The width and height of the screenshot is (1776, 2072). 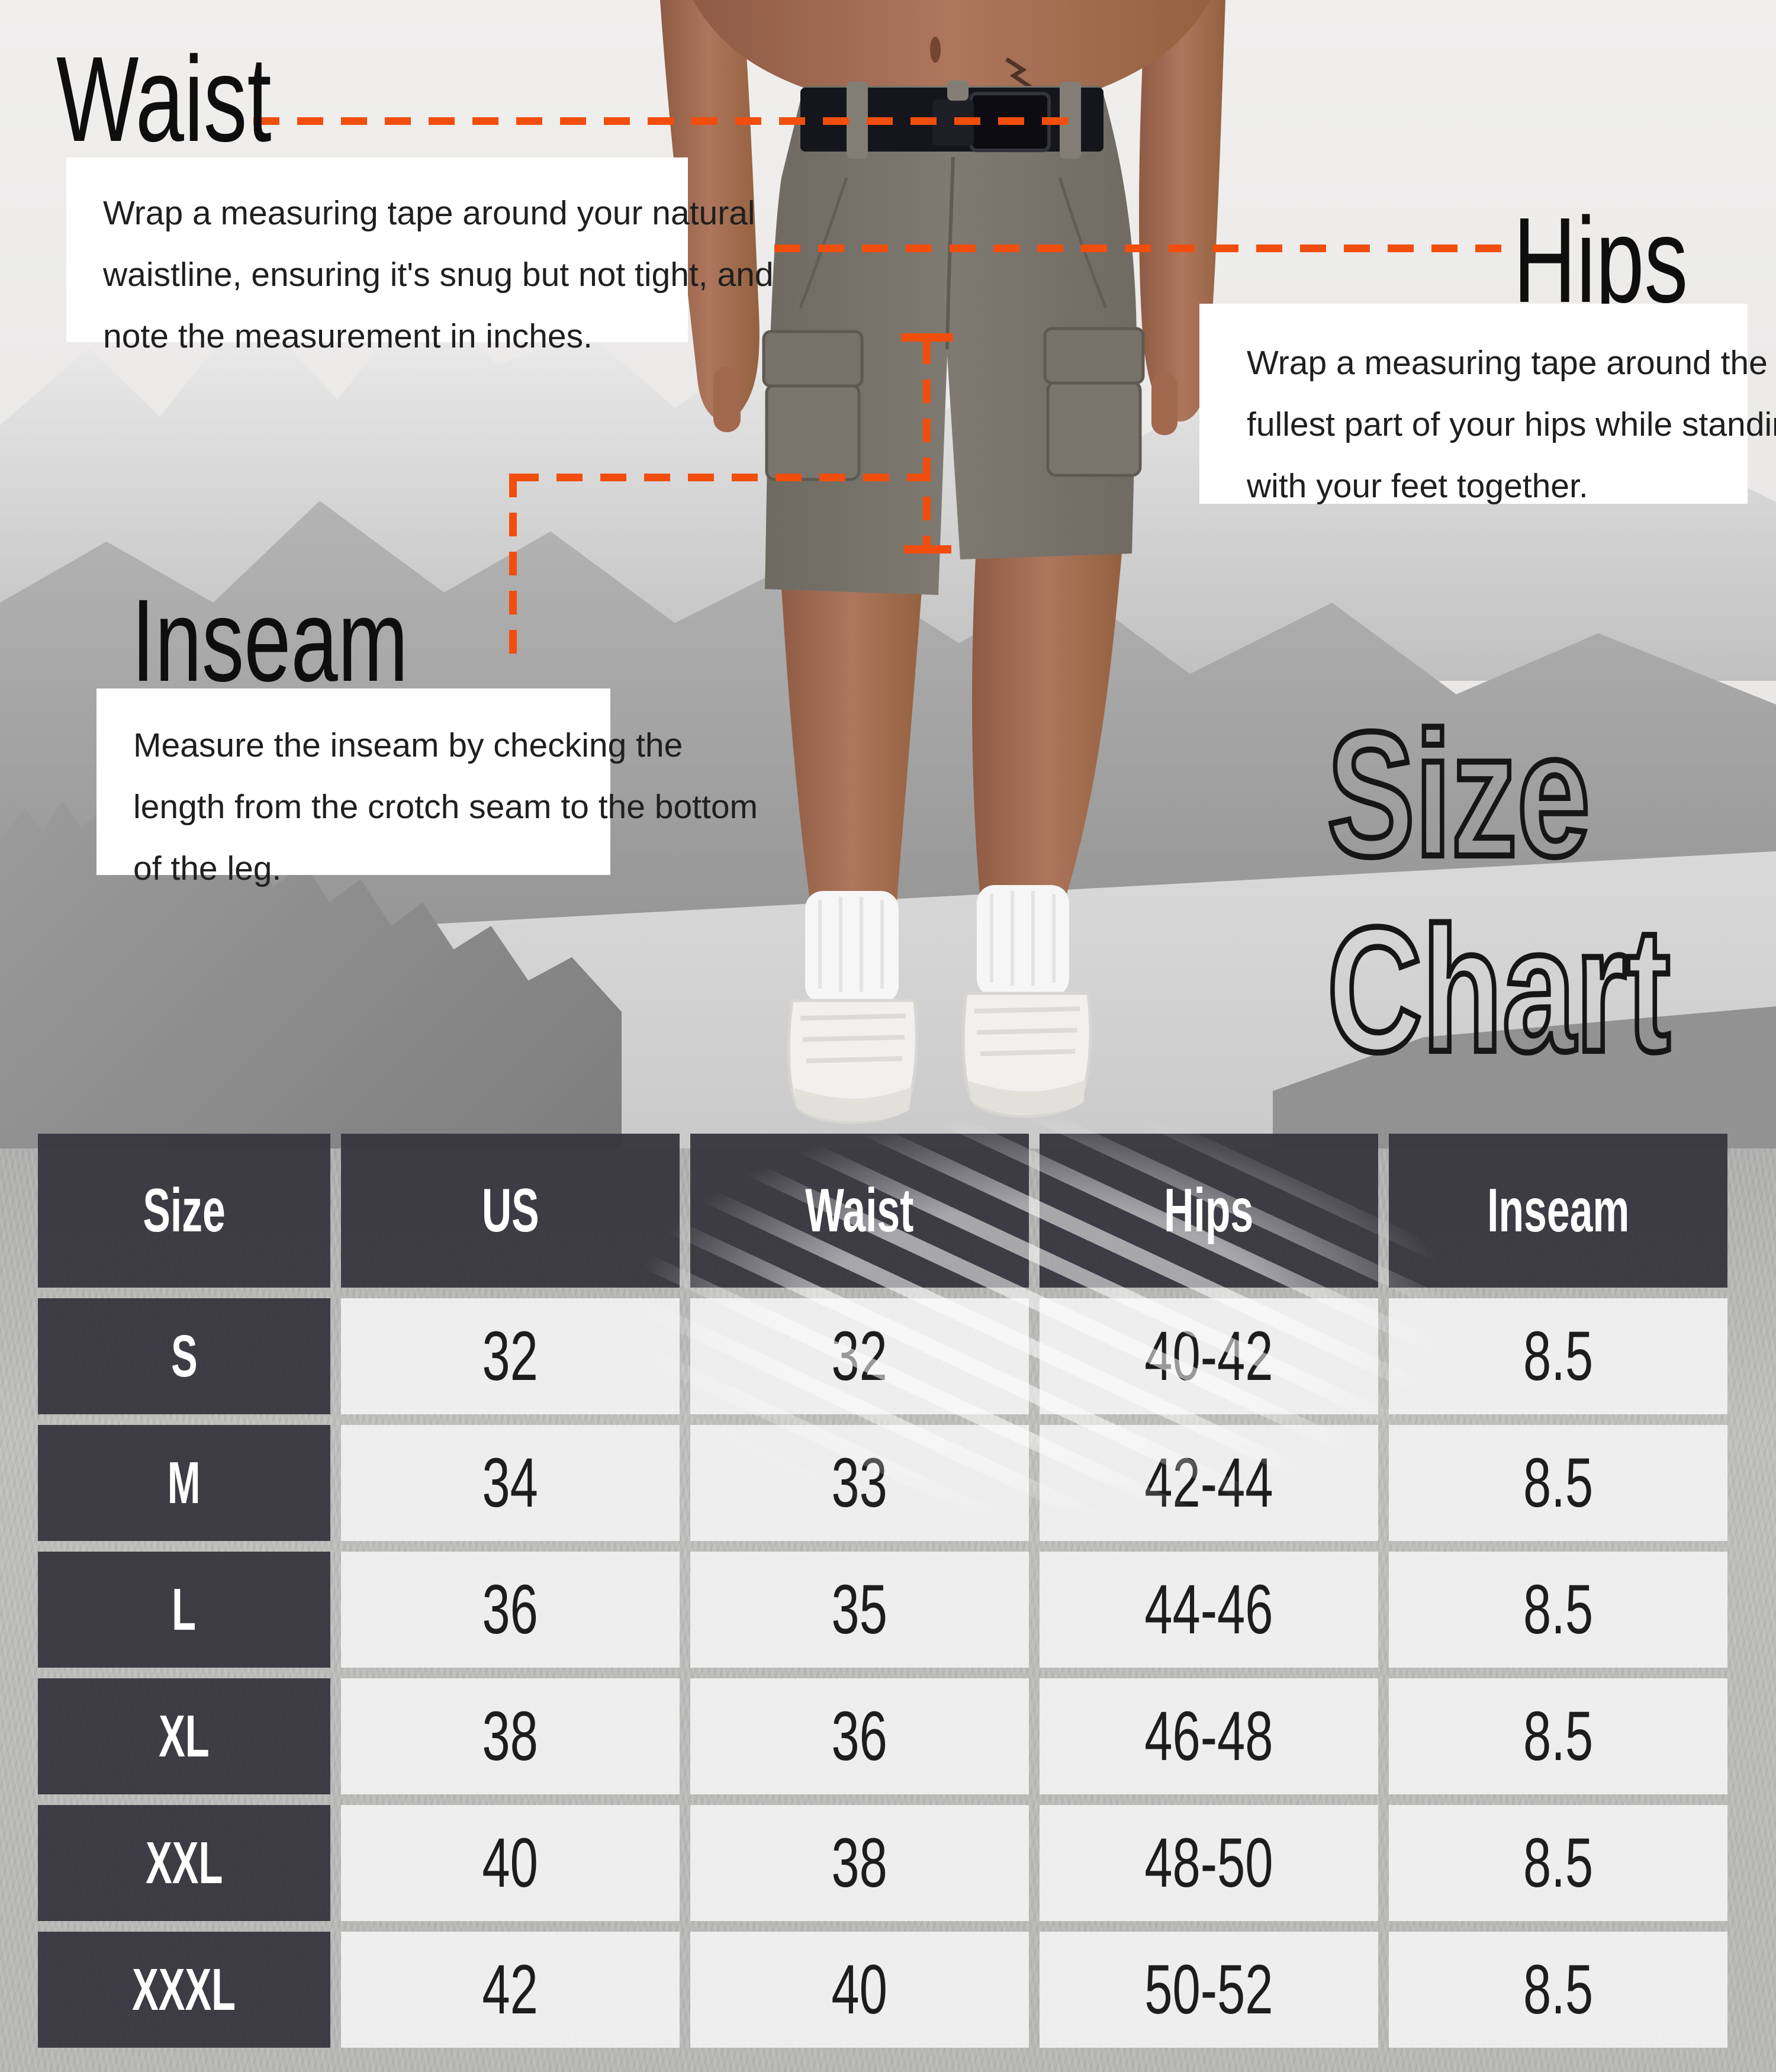 I want to click on table-cell: 33, so click(x=859, y=1483).